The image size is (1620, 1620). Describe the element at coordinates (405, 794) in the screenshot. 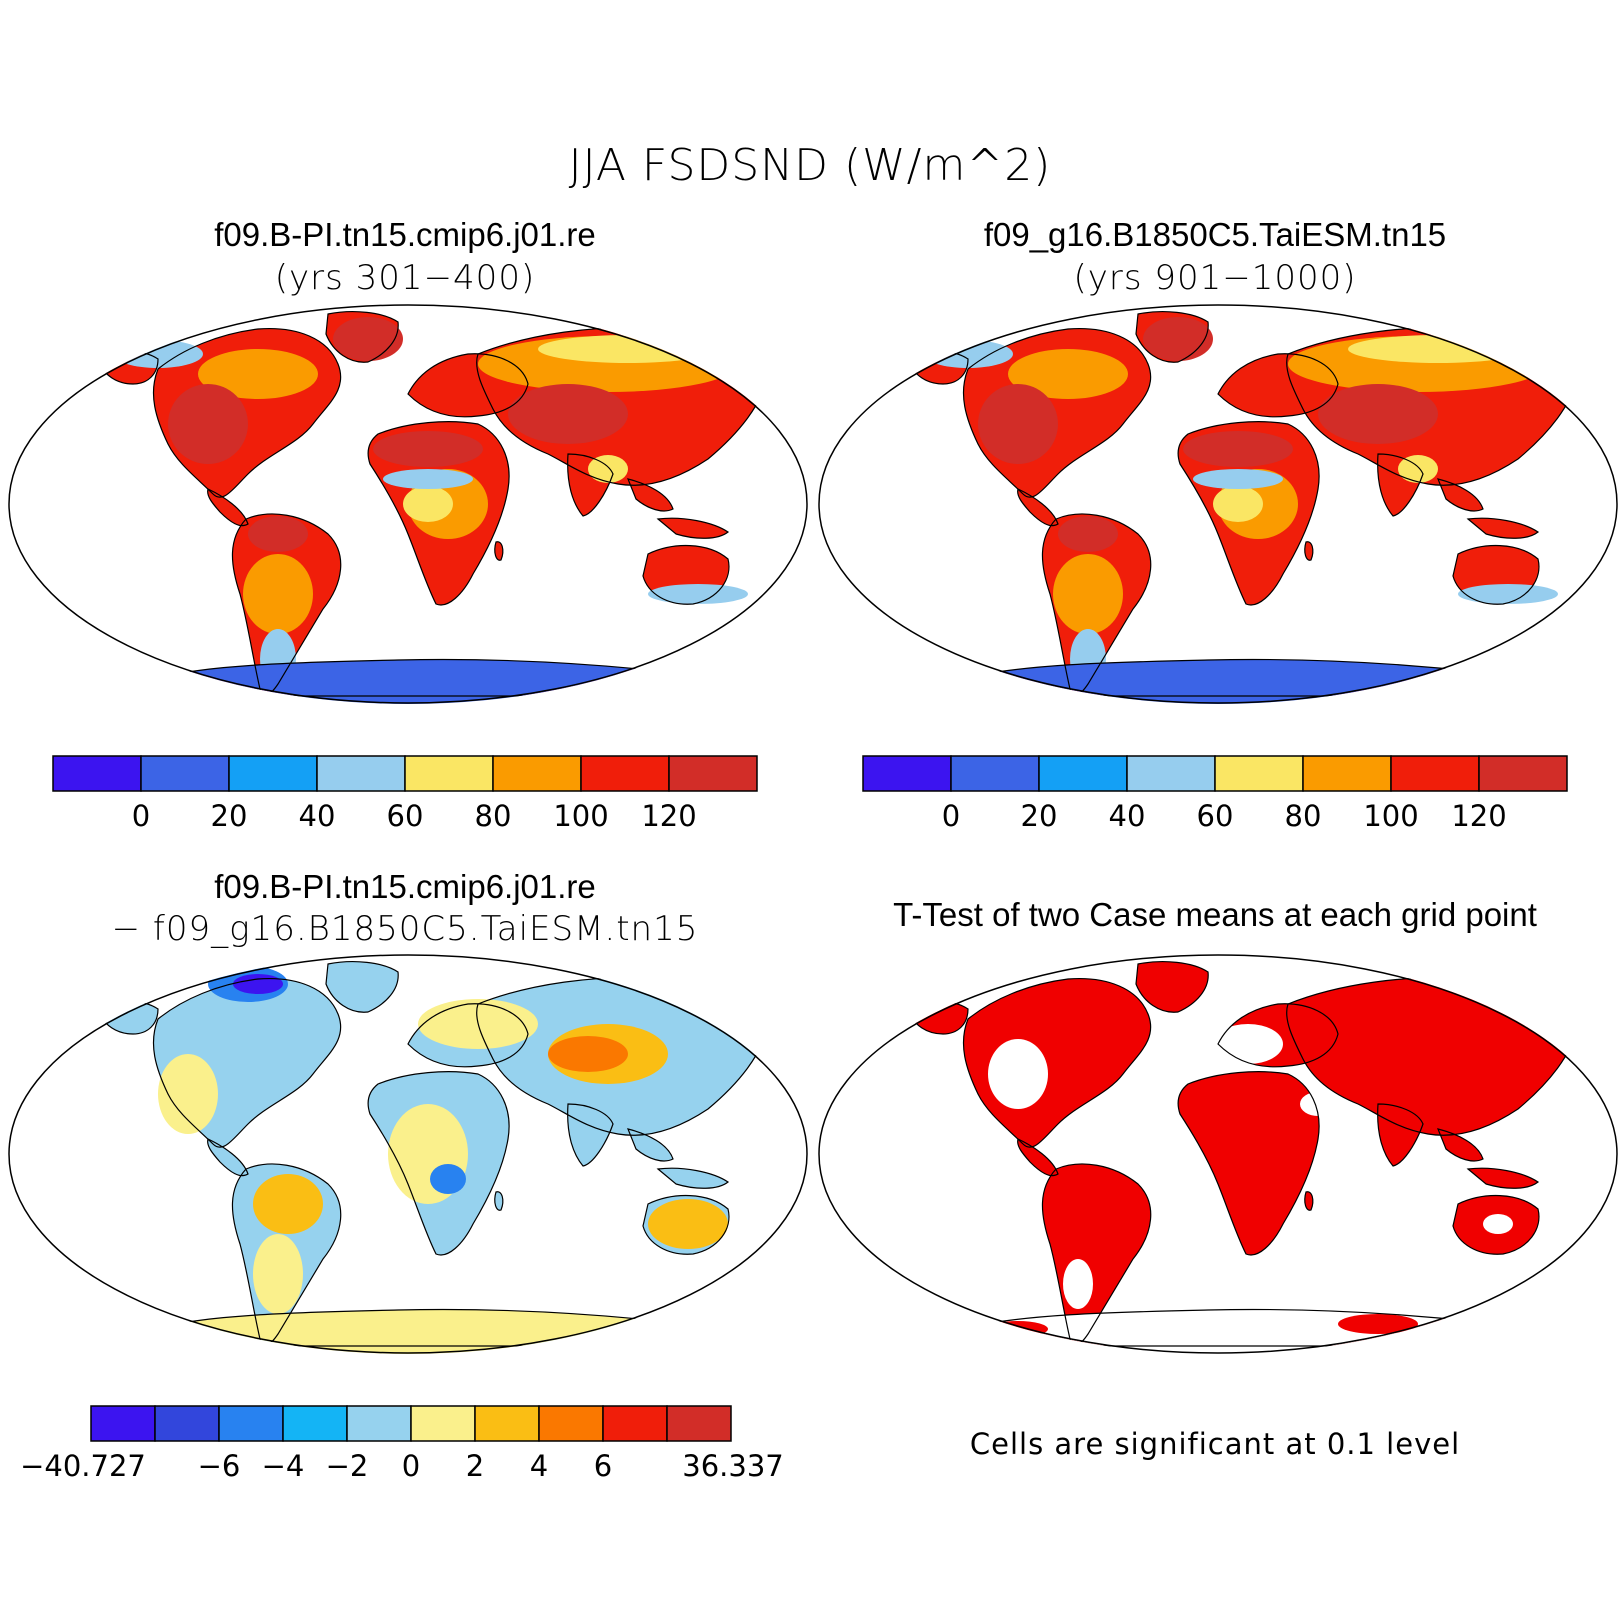

I see `case1-colorbar: 0 20 40 60 80 100 120` at that location.